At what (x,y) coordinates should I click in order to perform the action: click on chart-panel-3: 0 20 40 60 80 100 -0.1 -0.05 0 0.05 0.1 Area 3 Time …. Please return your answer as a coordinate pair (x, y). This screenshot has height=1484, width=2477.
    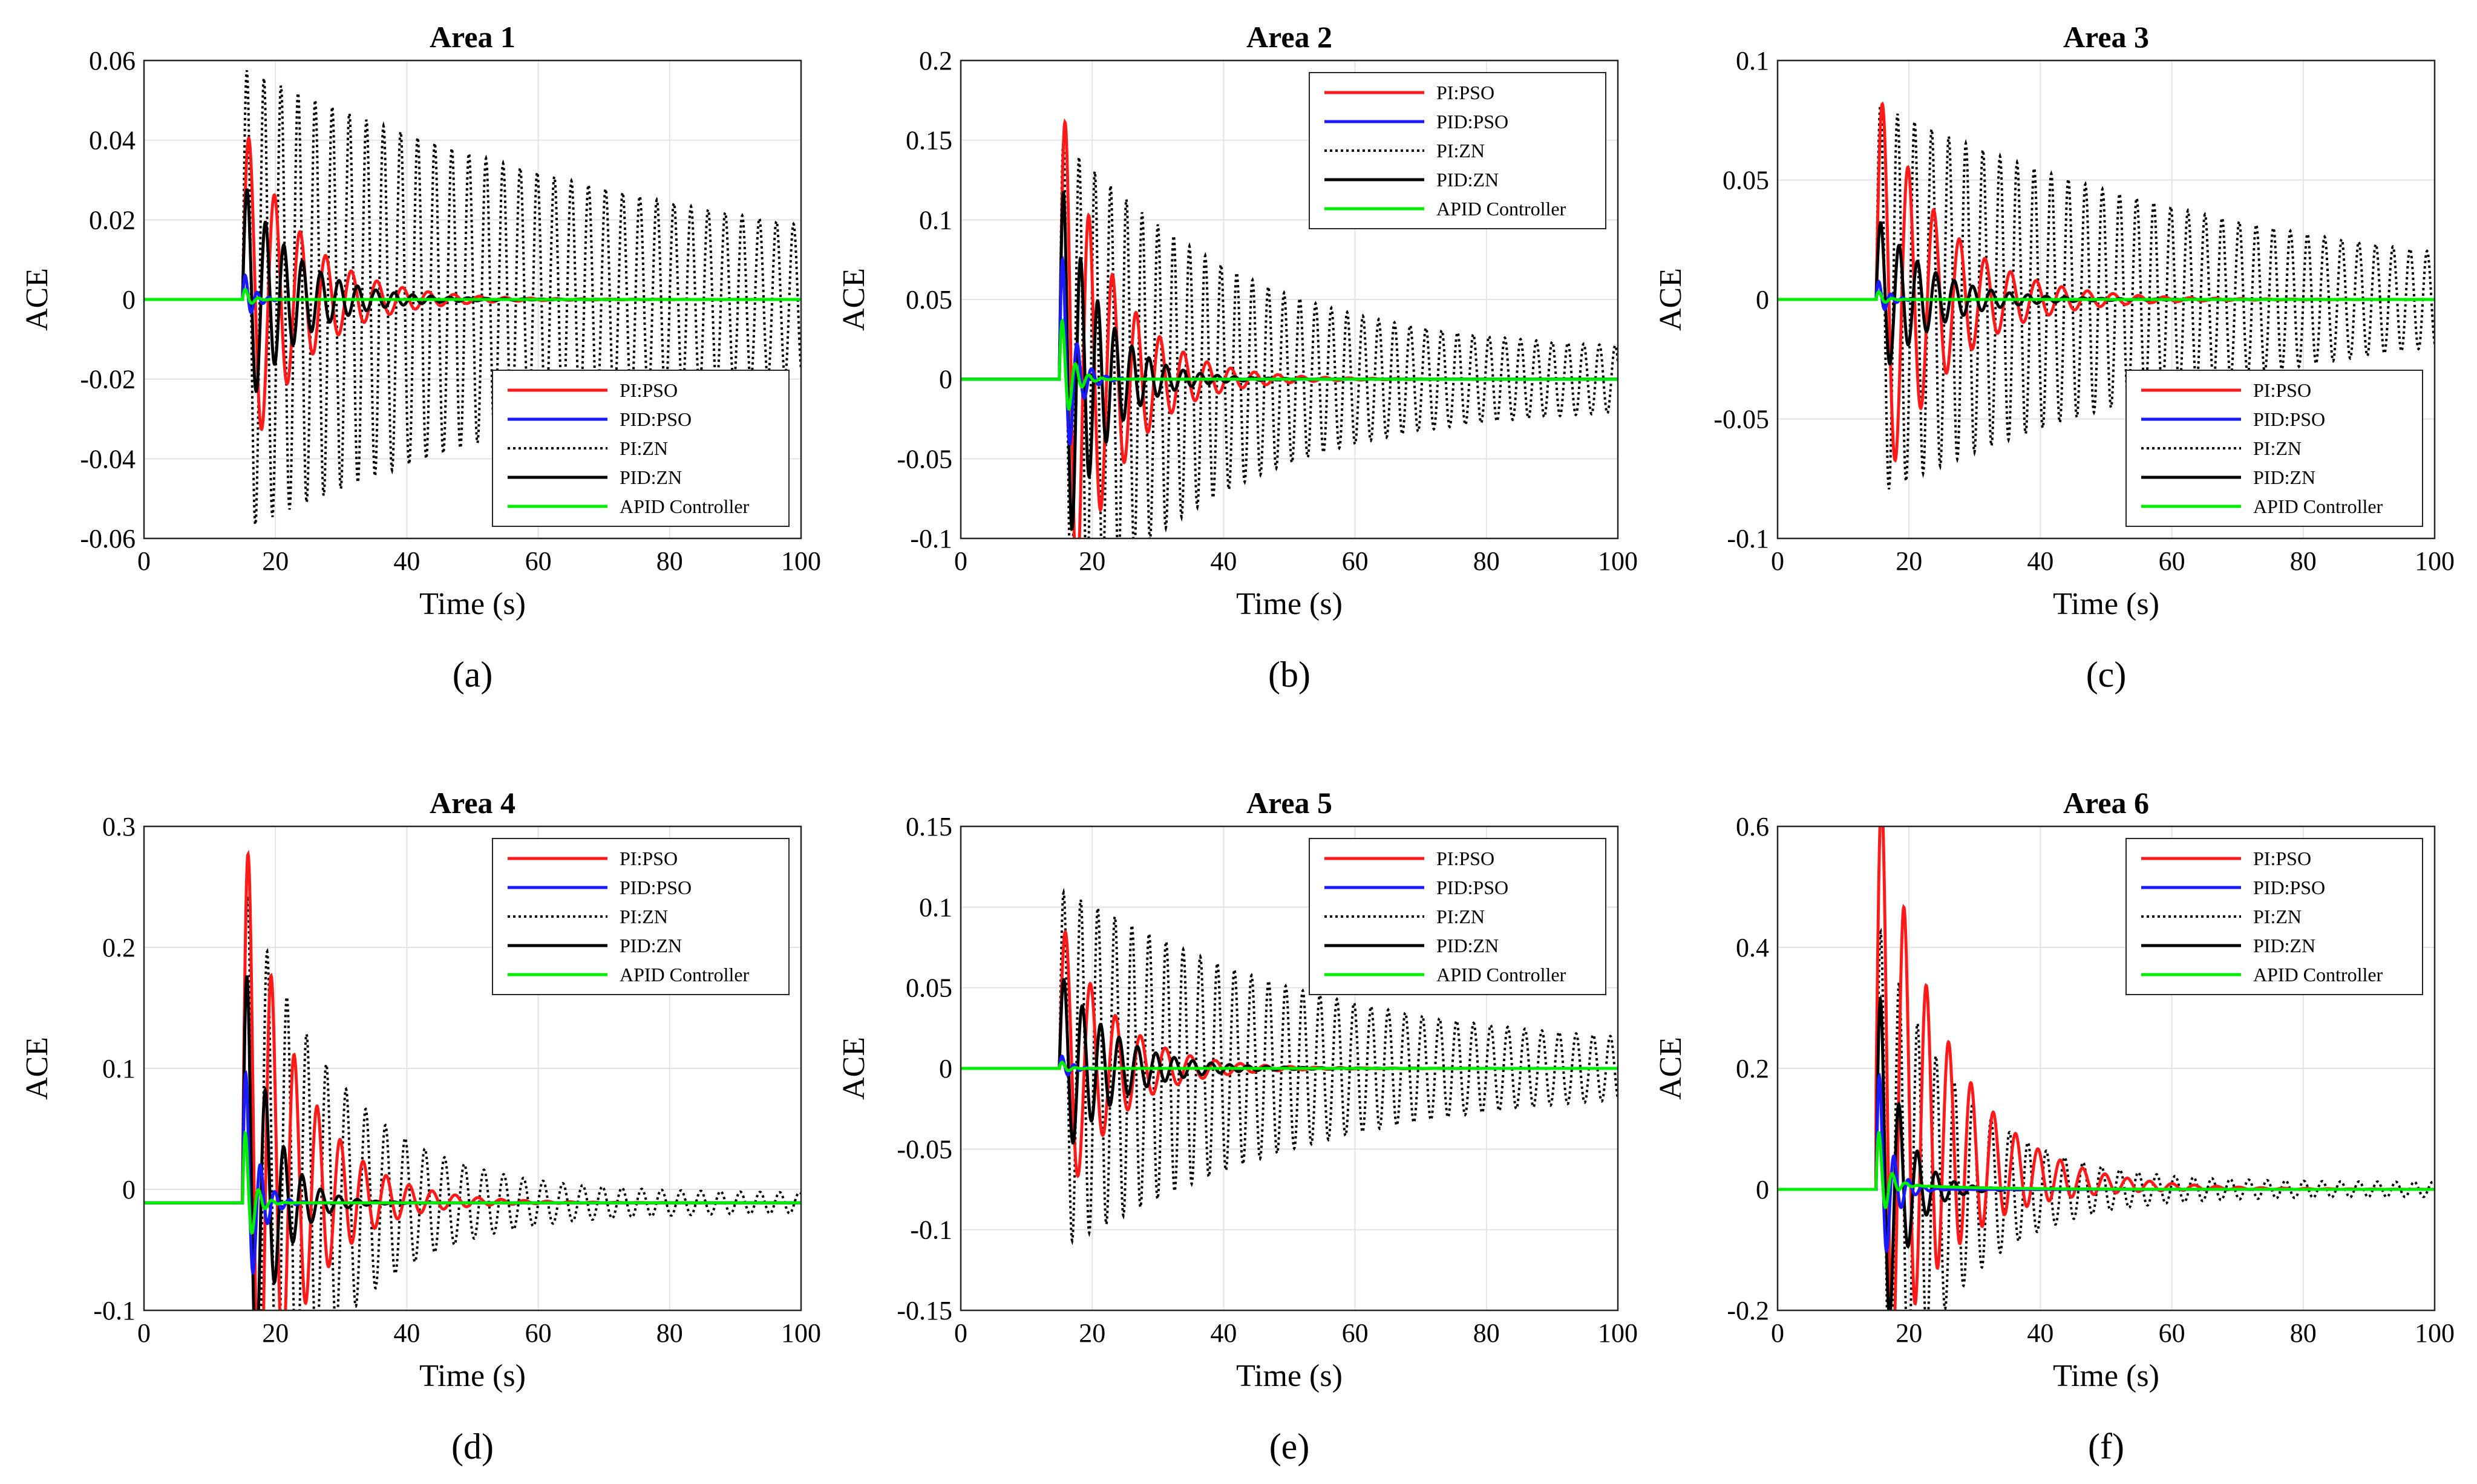
    Looking at the image, I should click on (2054, 358).